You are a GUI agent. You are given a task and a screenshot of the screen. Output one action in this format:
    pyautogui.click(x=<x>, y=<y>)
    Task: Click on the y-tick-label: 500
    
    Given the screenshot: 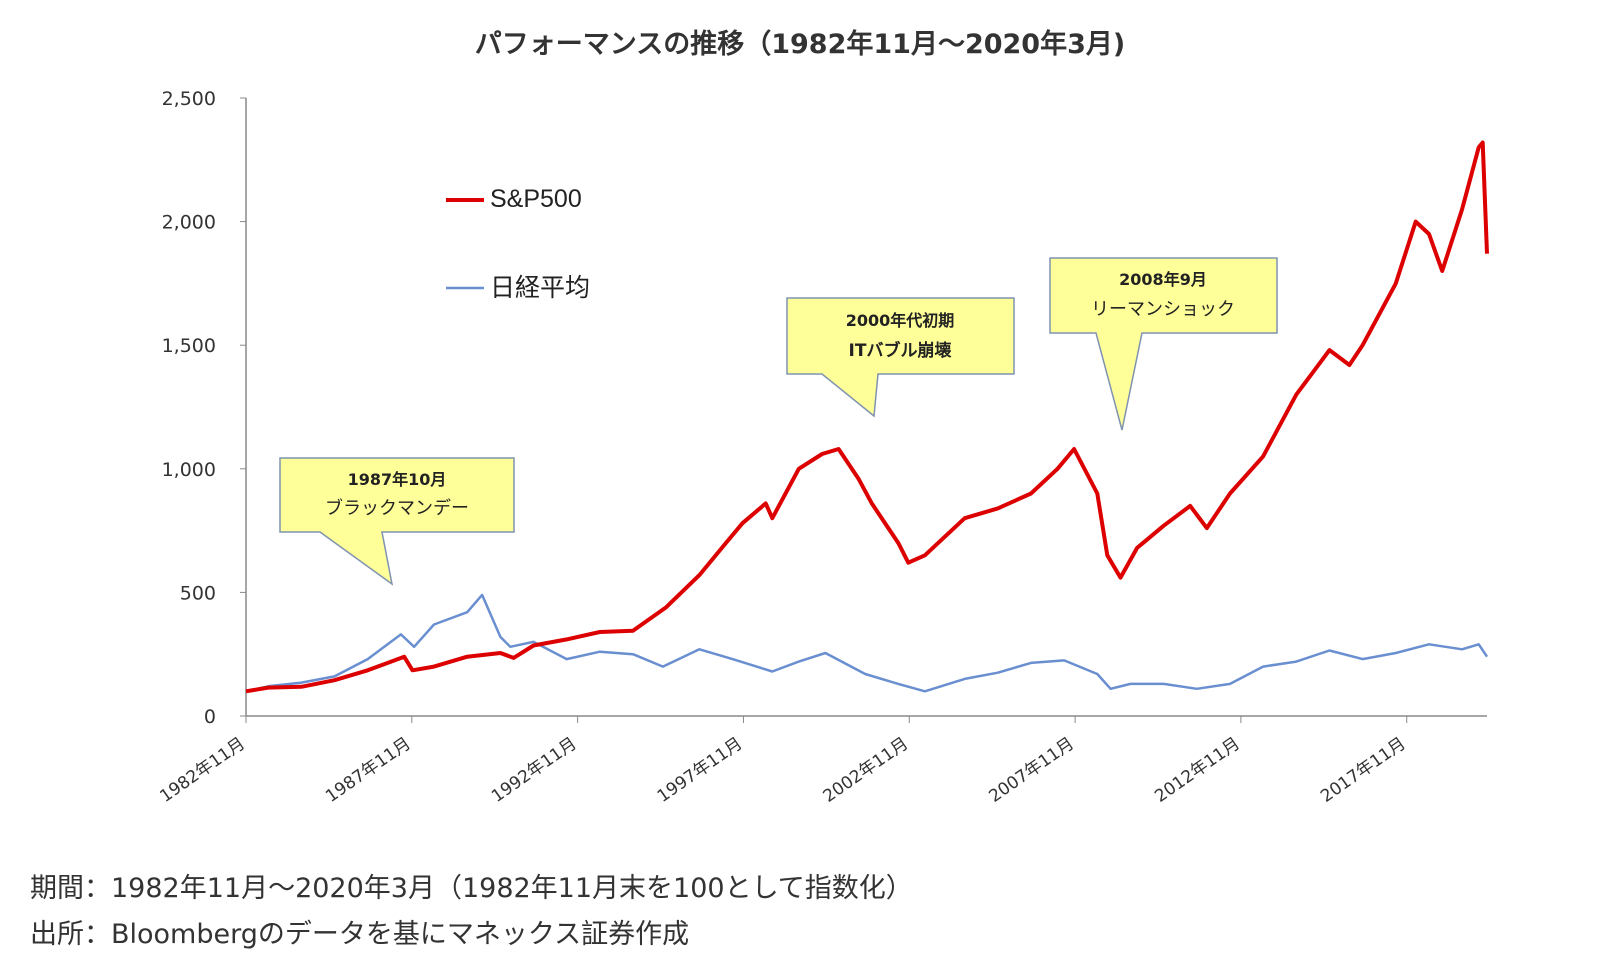 What is the action you would take?
    pyautogui.click(x=198, y=593)
    